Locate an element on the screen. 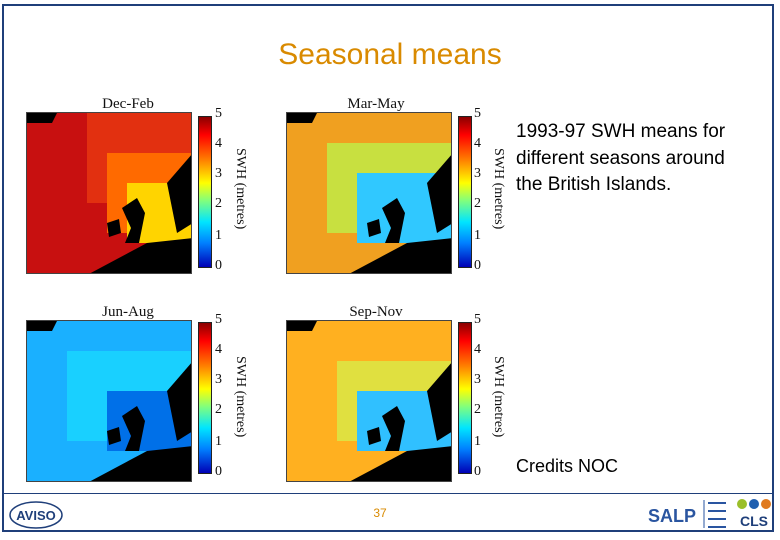  credits-text: Credits NOC is located at coordinates (567, 466).